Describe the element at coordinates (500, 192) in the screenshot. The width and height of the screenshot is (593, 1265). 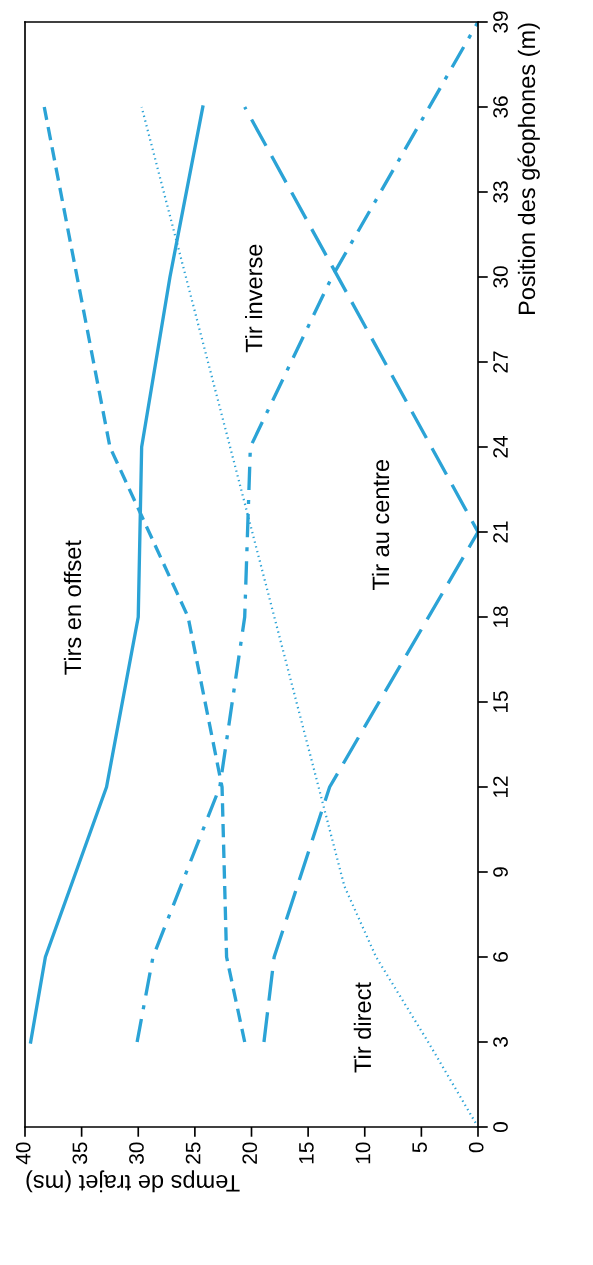
I see `y-tick-label: 33` at that location.